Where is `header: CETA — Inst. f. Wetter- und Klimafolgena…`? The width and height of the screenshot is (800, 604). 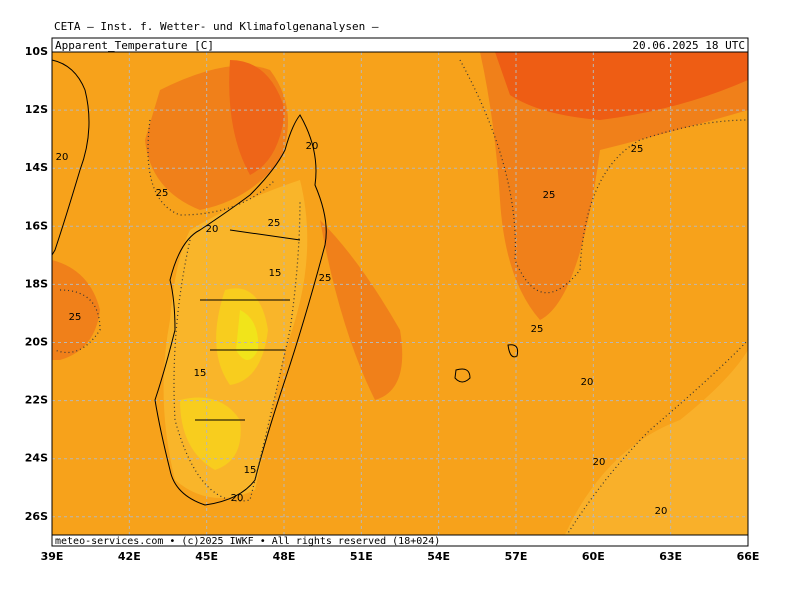 header: CETA — Inst. f. Wetter- und Klimafolgena… is located at coordinates (216, 26).